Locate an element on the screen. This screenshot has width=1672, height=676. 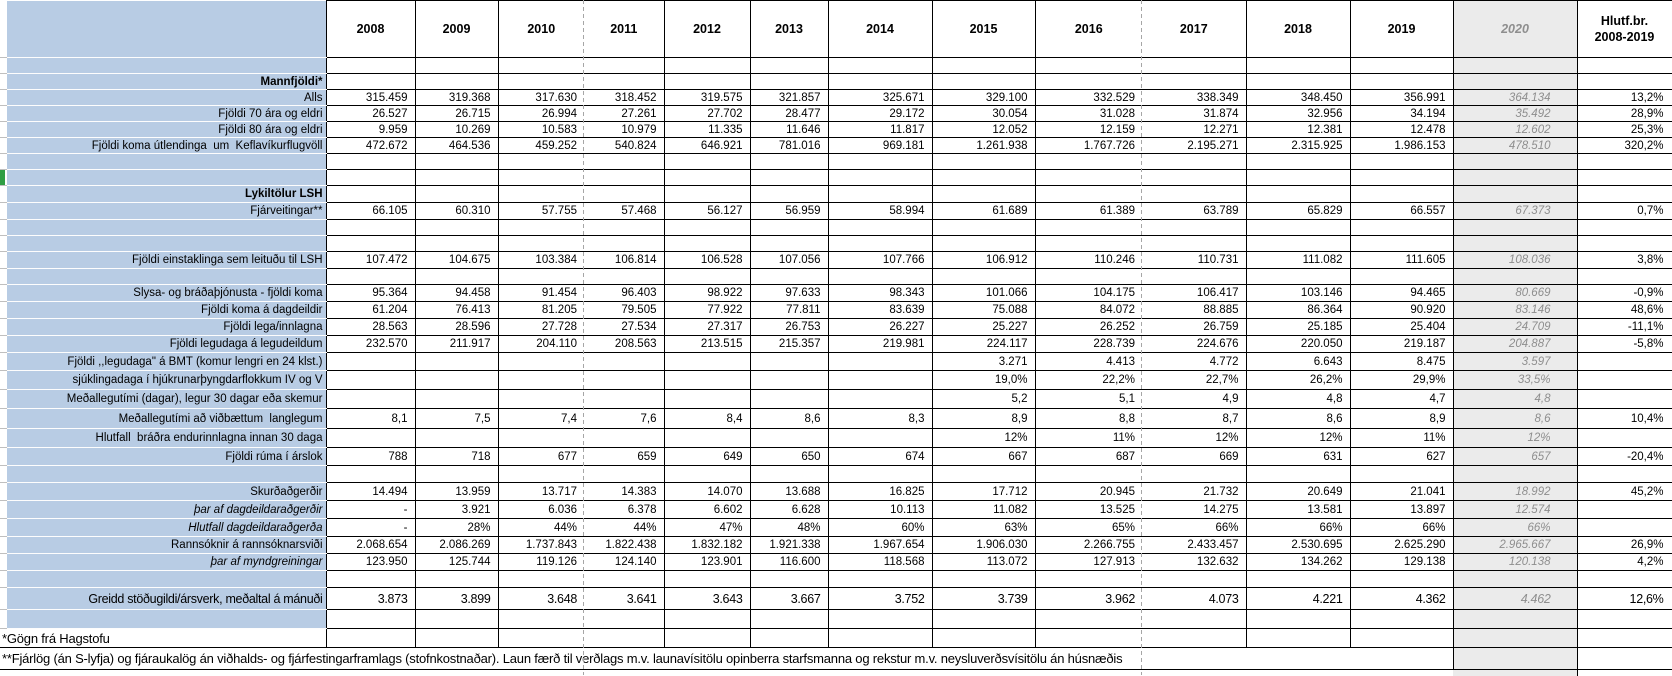
grid-cell: 4.073 is located at coordinates (1194, 598).